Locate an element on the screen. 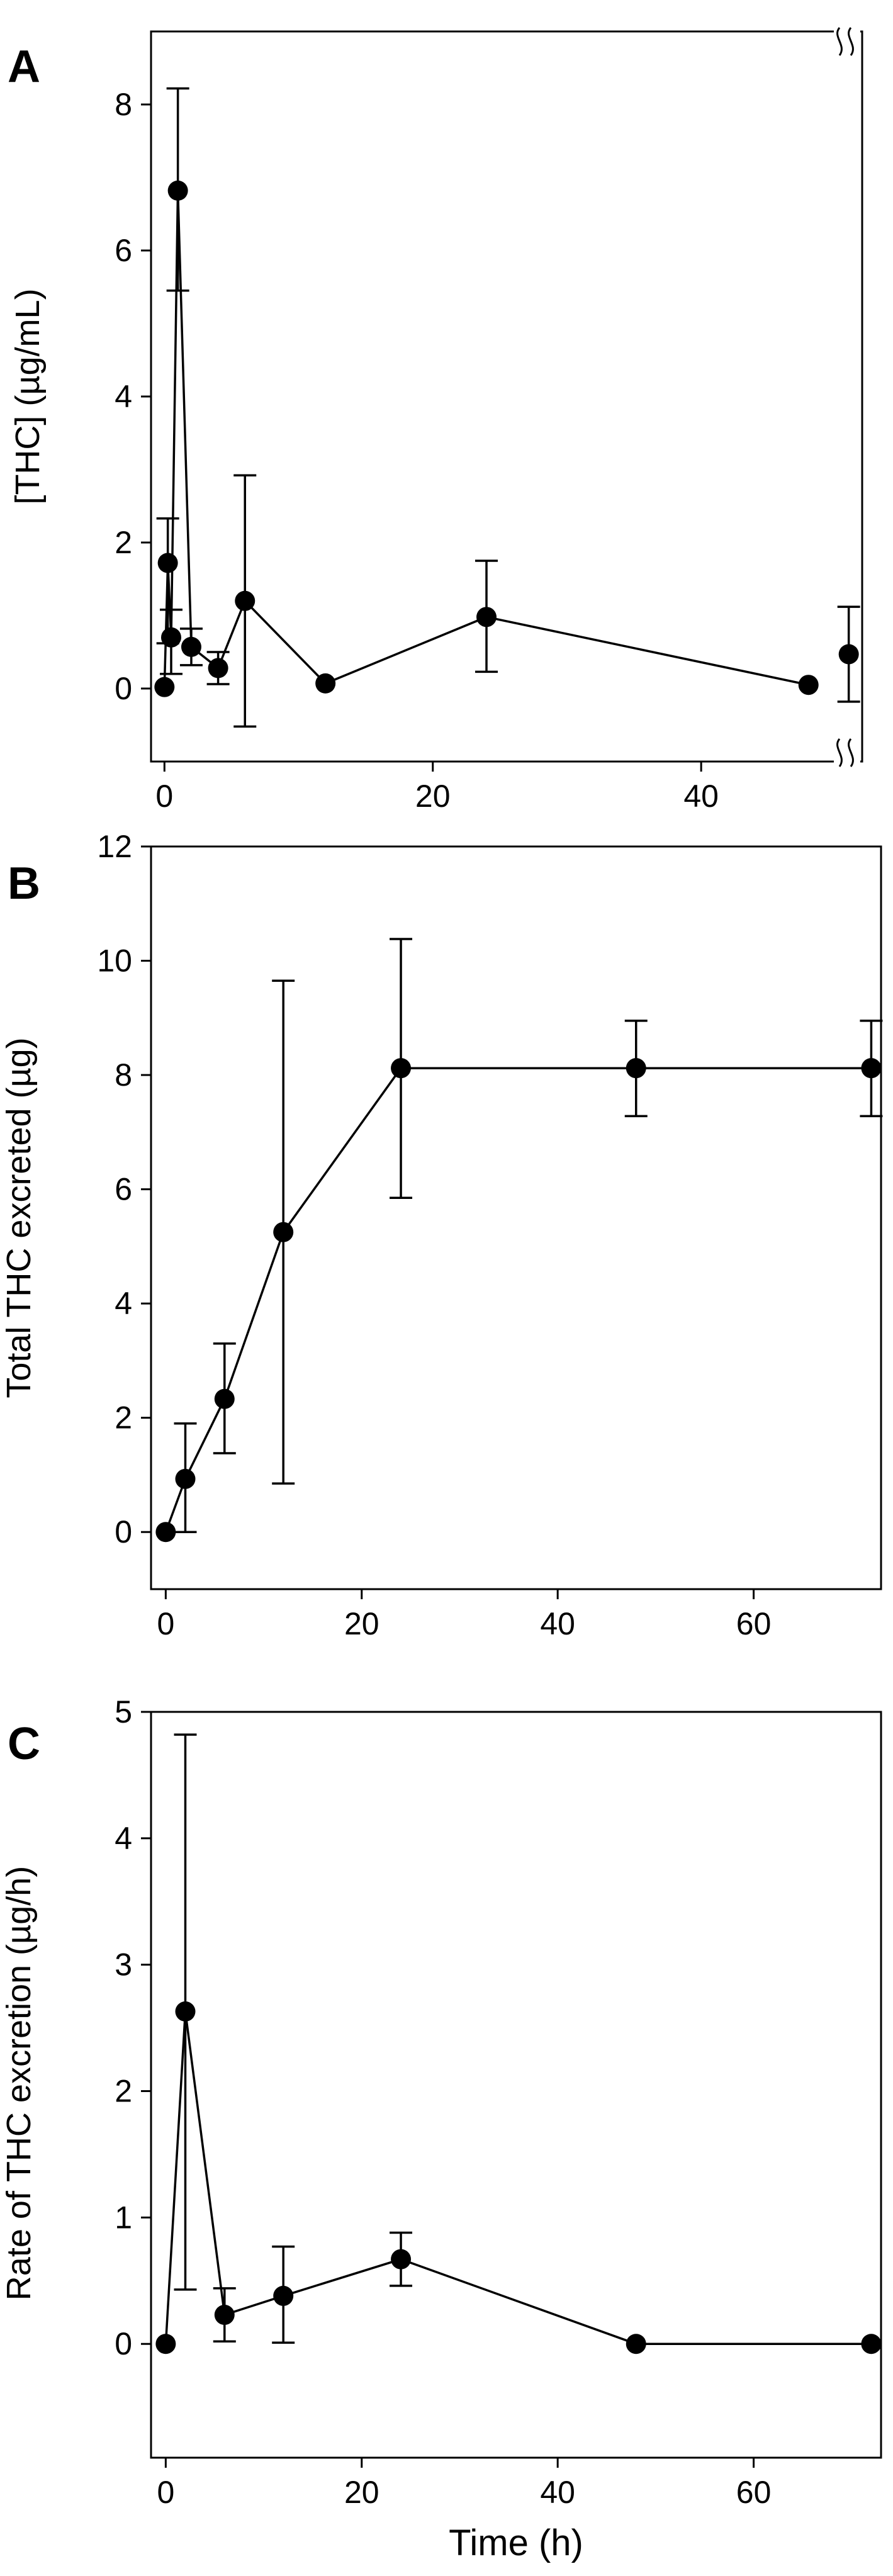 The width and height of the screenshot is (893, 2576). axis-break-top is located at coordinates (847, 42).